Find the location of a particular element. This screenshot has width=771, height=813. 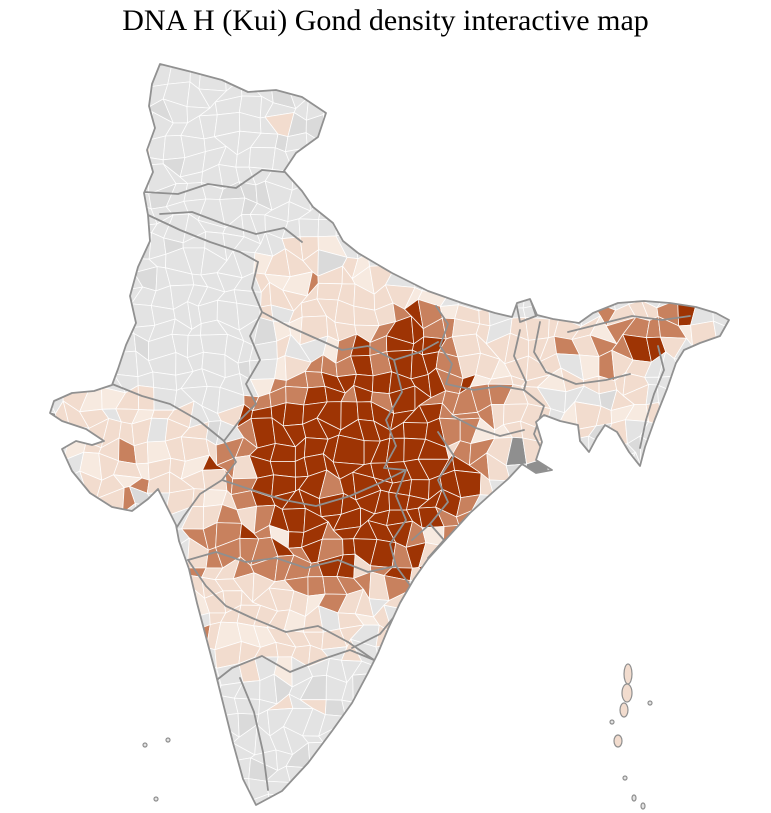

page-title: DNA H (Kui) Gond density interactive map is located at coordinates (385, 20).